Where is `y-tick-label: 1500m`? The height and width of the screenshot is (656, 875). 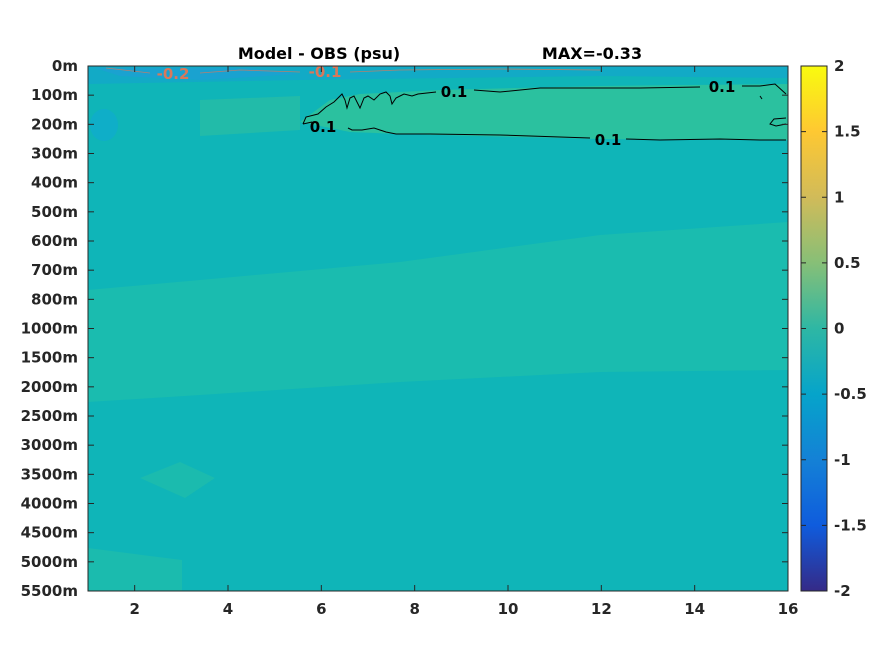
y-tick-label: 1500m is located at coordinates (49, 358).